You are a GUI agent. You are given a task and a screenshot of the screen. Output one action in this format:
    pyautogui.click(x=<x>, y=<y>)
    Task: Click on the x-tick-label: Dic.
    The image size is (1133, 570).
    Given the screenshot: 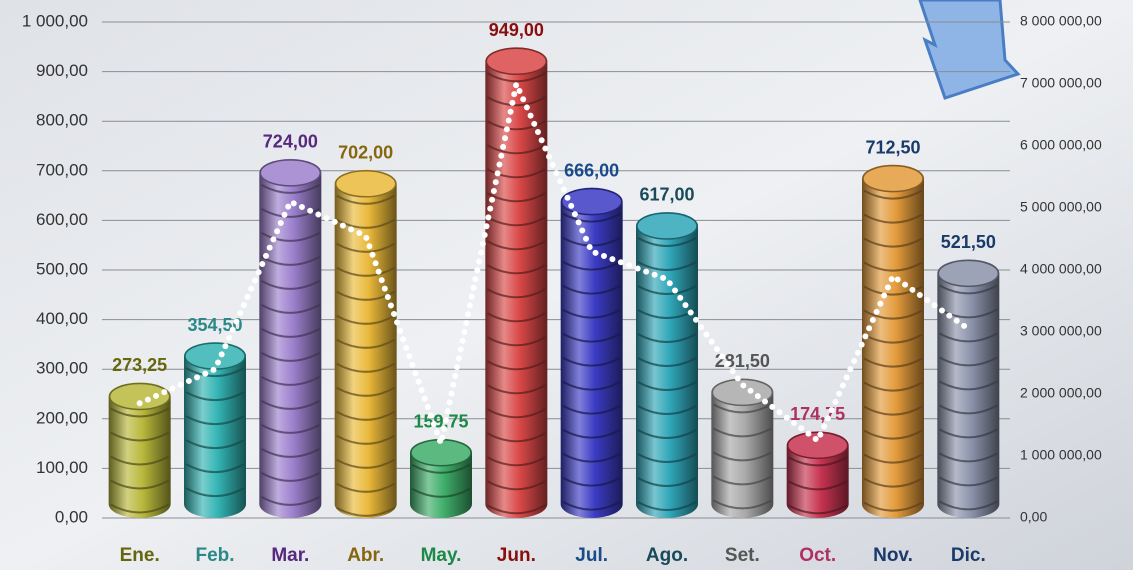 What is the action you would take?
    pyautogui.click(x=968, y=555)
    